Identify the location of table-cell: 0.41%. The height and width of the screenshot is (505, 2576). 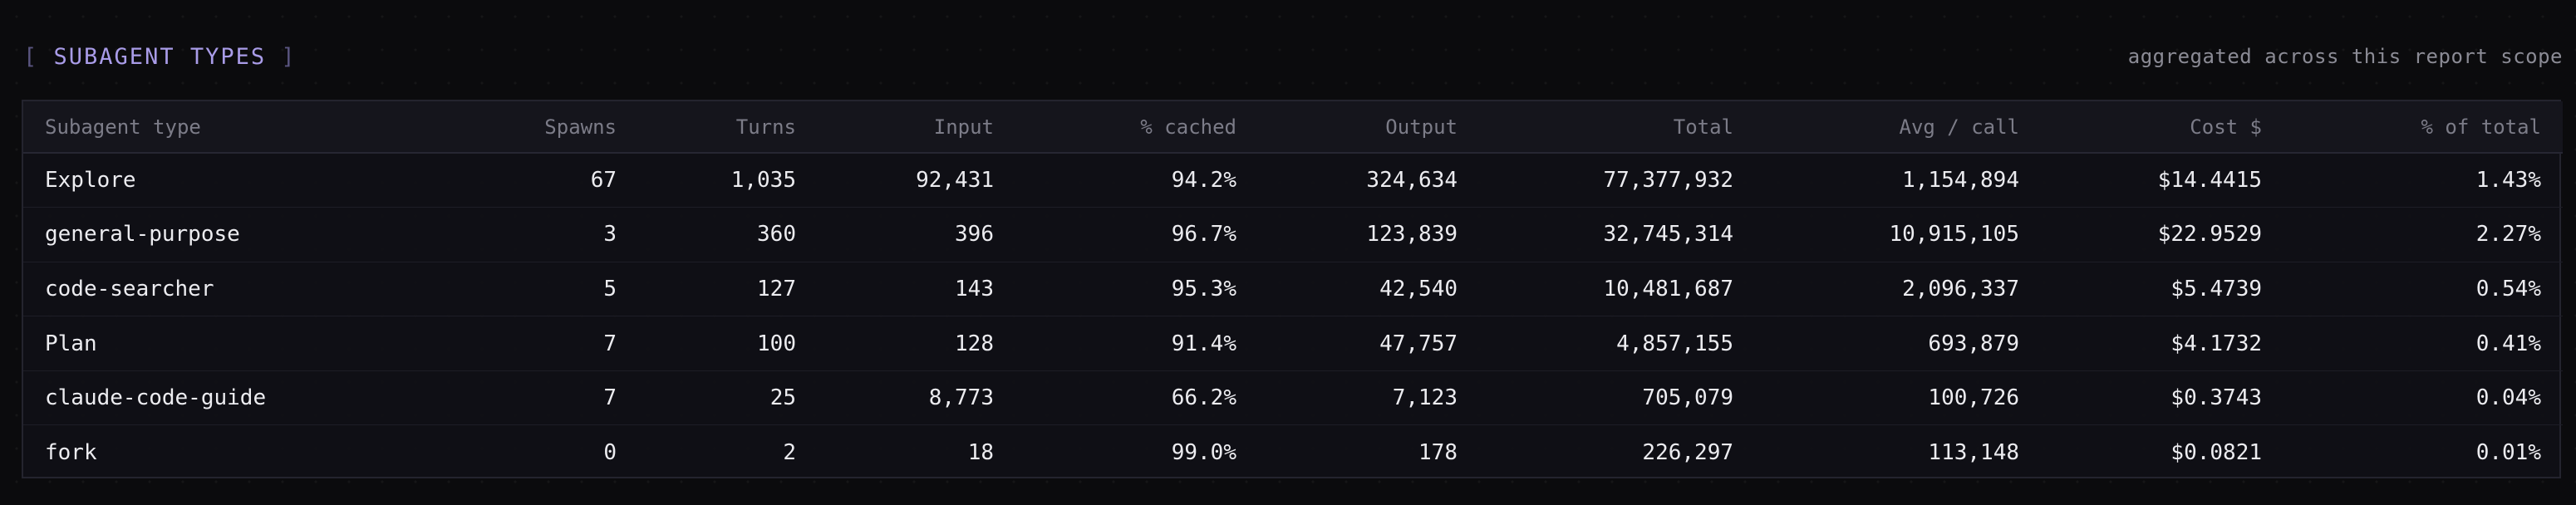
(2508, 343).